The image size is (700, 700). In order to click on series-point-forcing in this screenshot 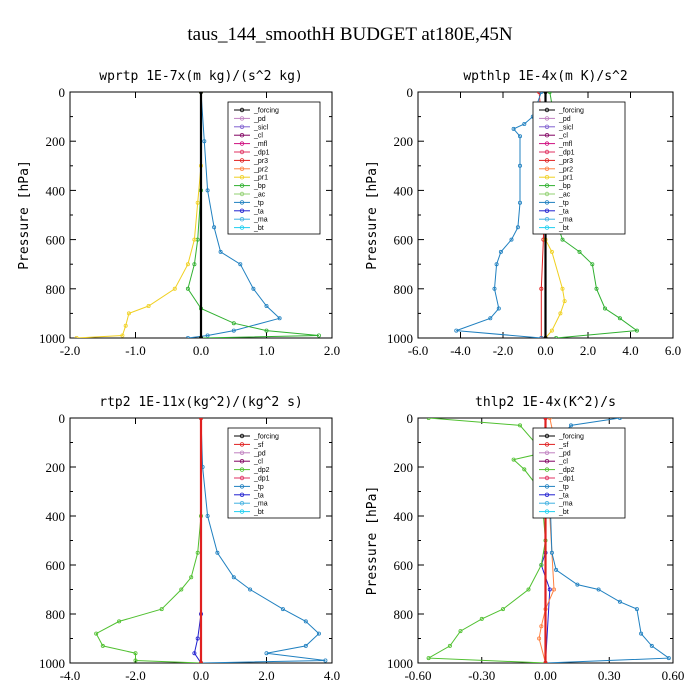, I will do `click(201, 419)`.